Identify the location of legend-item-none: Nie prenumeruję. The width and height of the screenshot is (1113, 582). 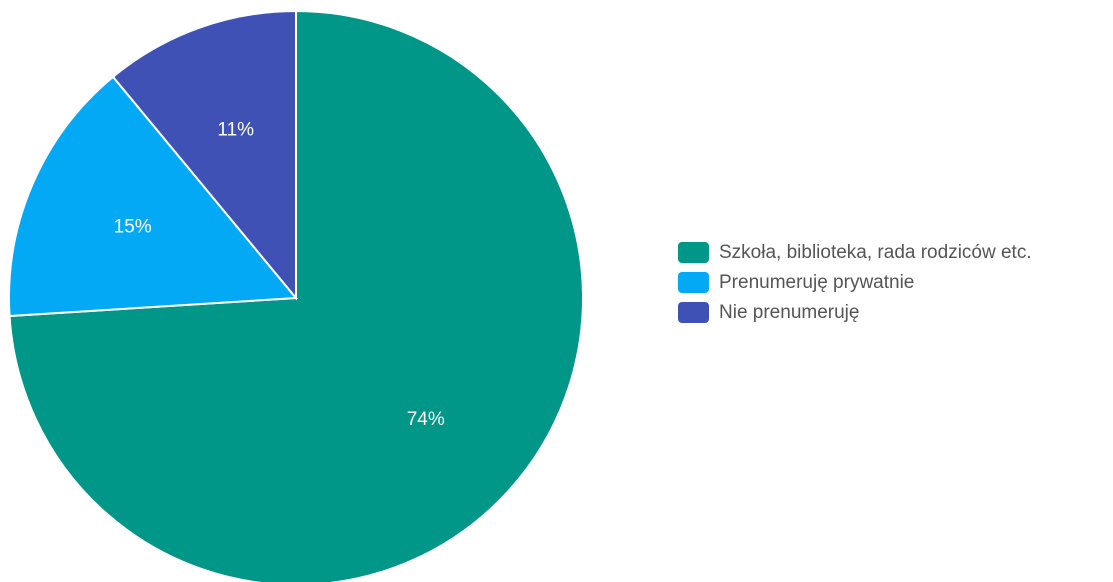
(855, 312).